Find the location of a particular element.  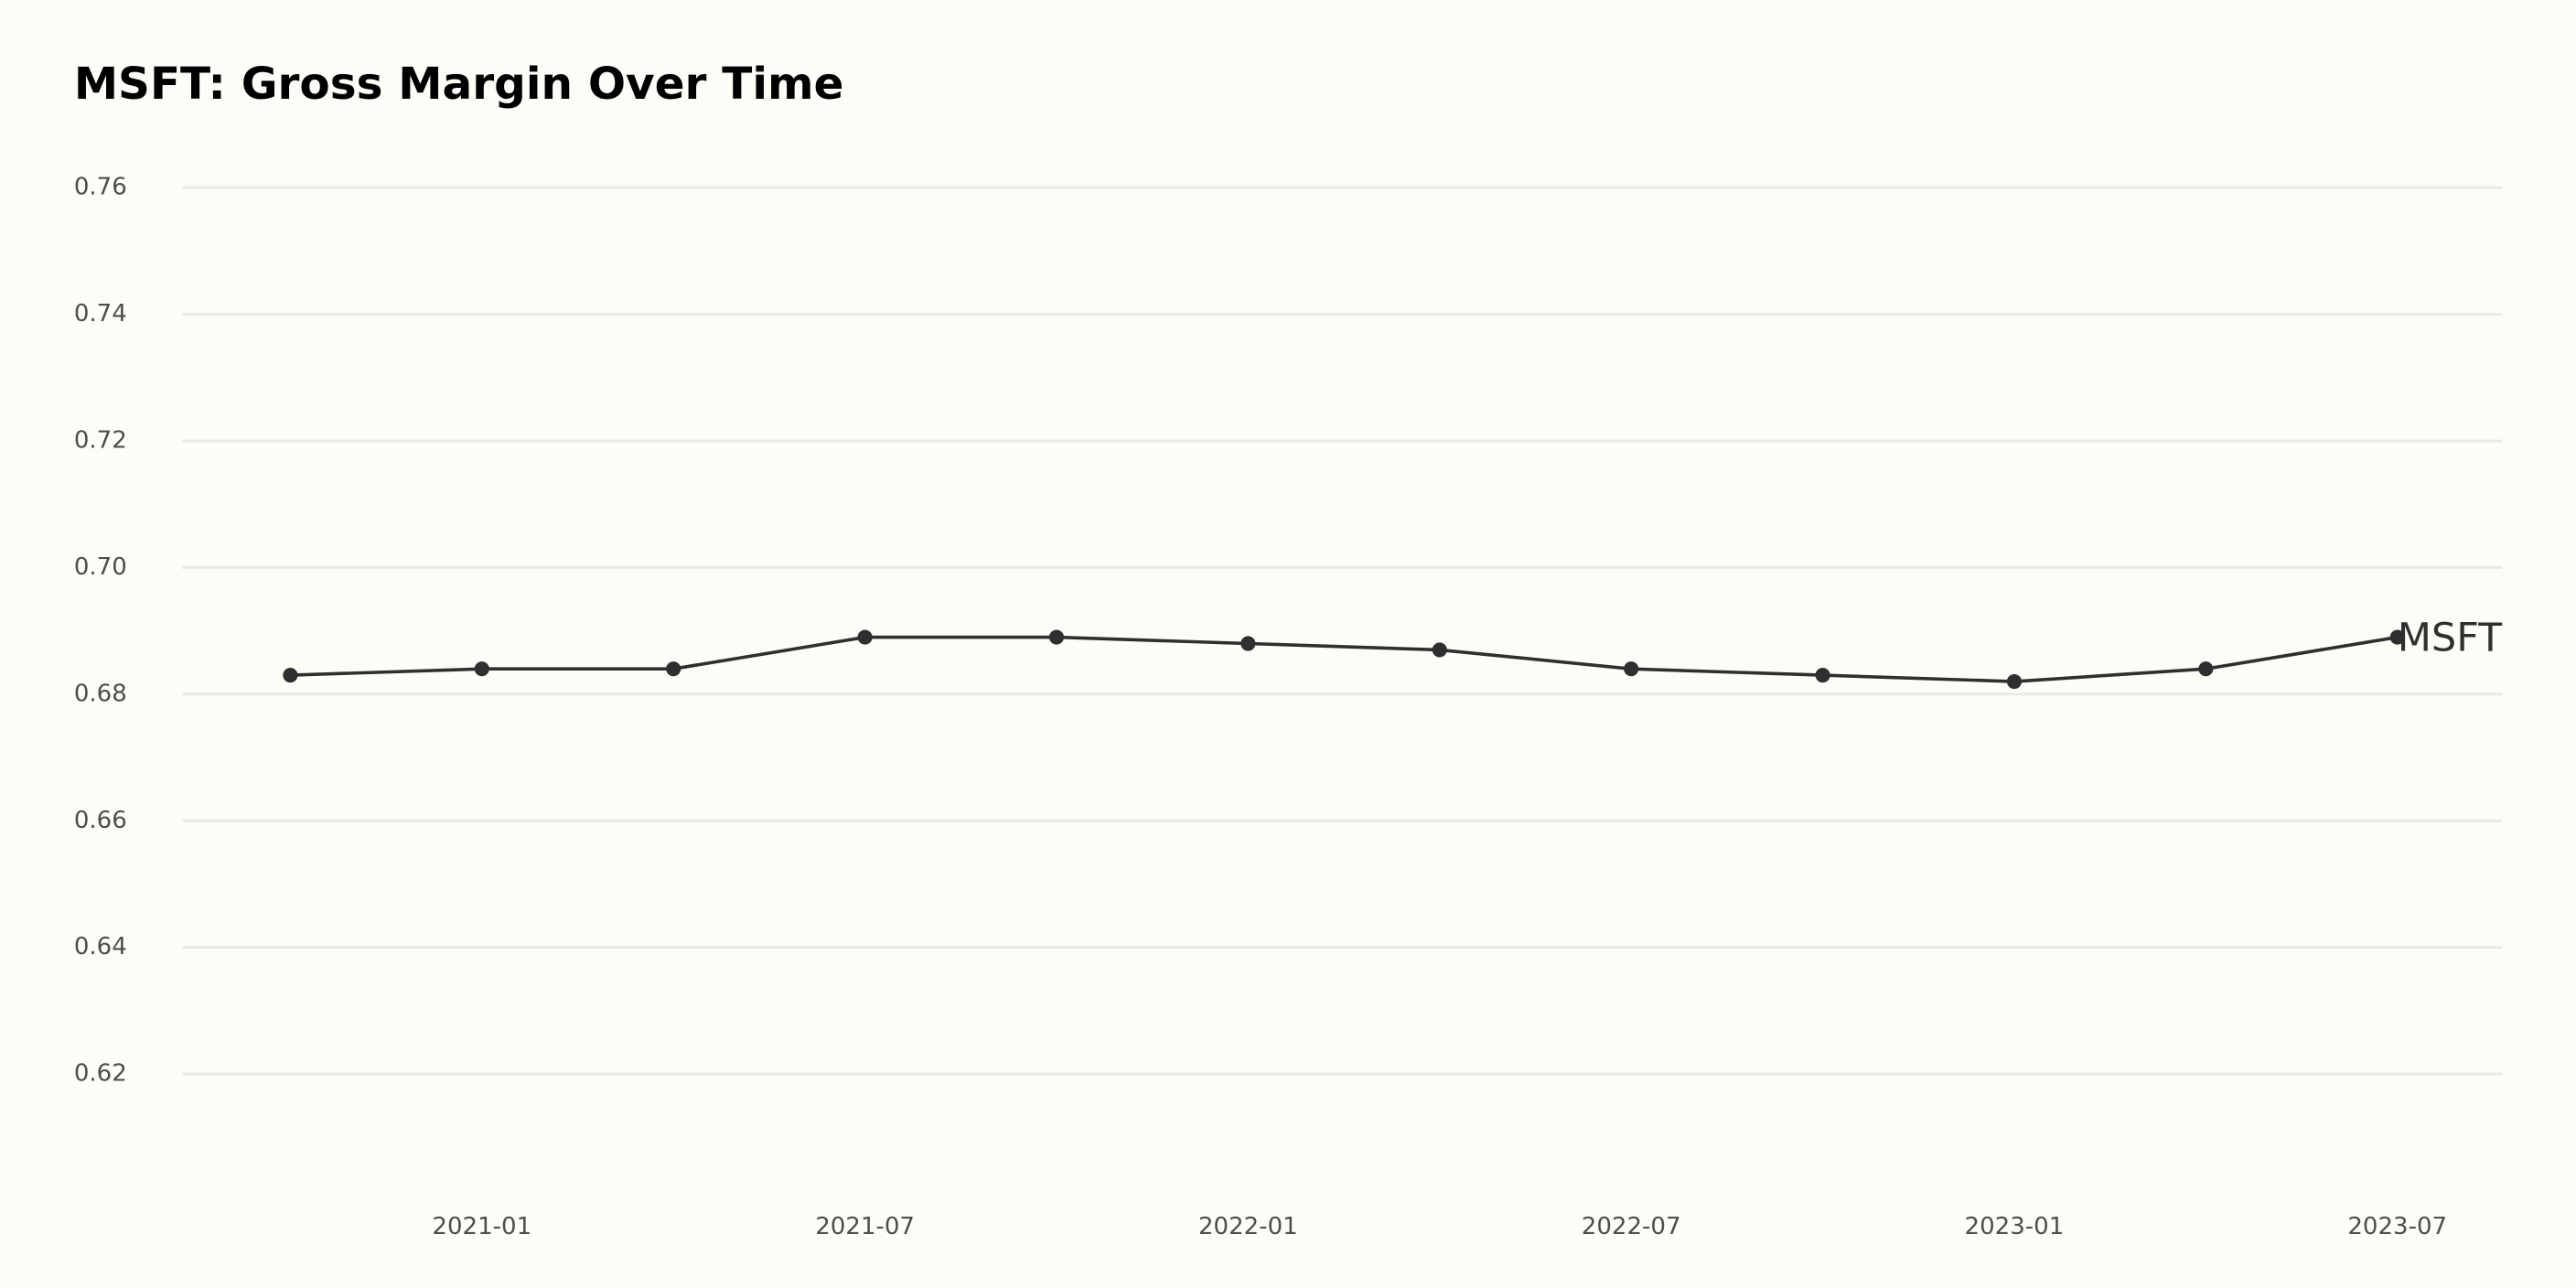

y-tick-label: 0.68 is located at coordinates (101, 694).